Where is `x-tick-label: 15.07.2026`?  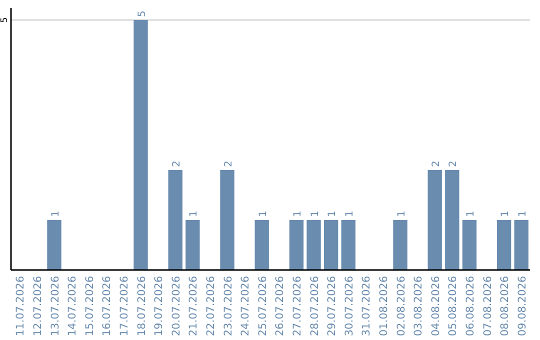 x-tick-label: 15.07.2026 is located at coordinates (90, 306).